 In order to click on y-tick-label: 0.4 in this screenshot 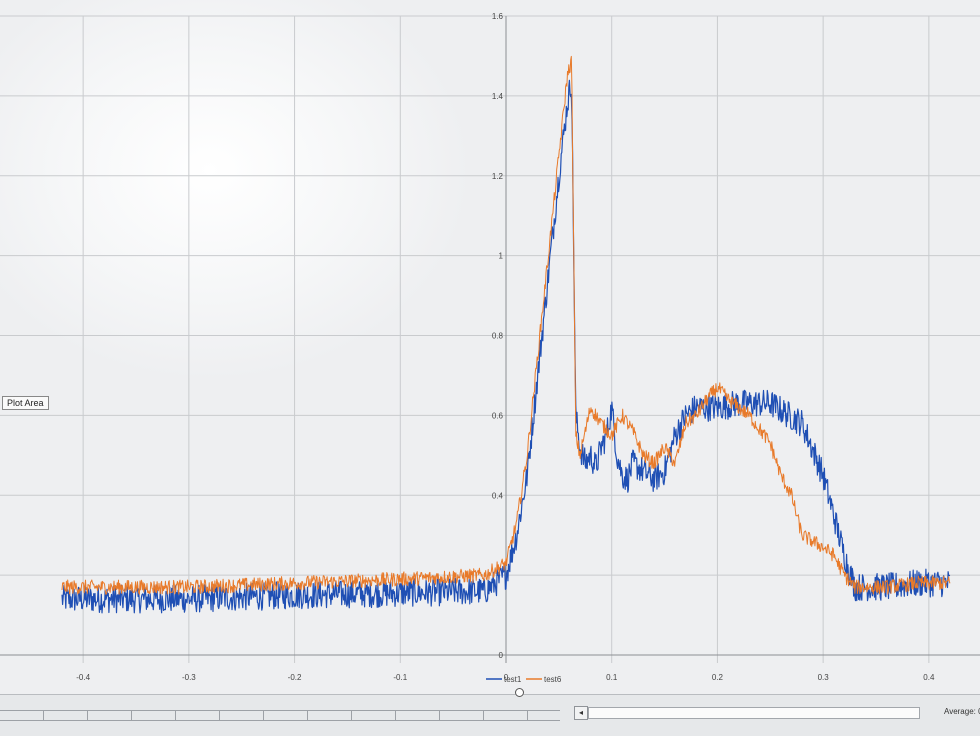, I will do `click(498, 495)`.